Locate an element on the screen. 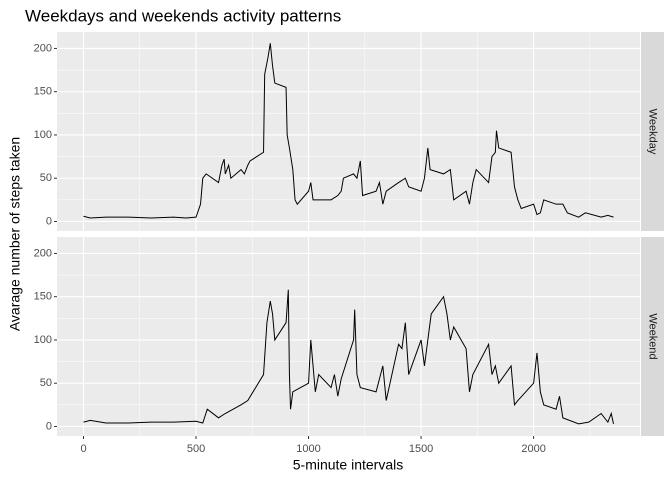 This screenshot has height=485, width=672. strip-label: Weekend is located at coordinates (653, 336).